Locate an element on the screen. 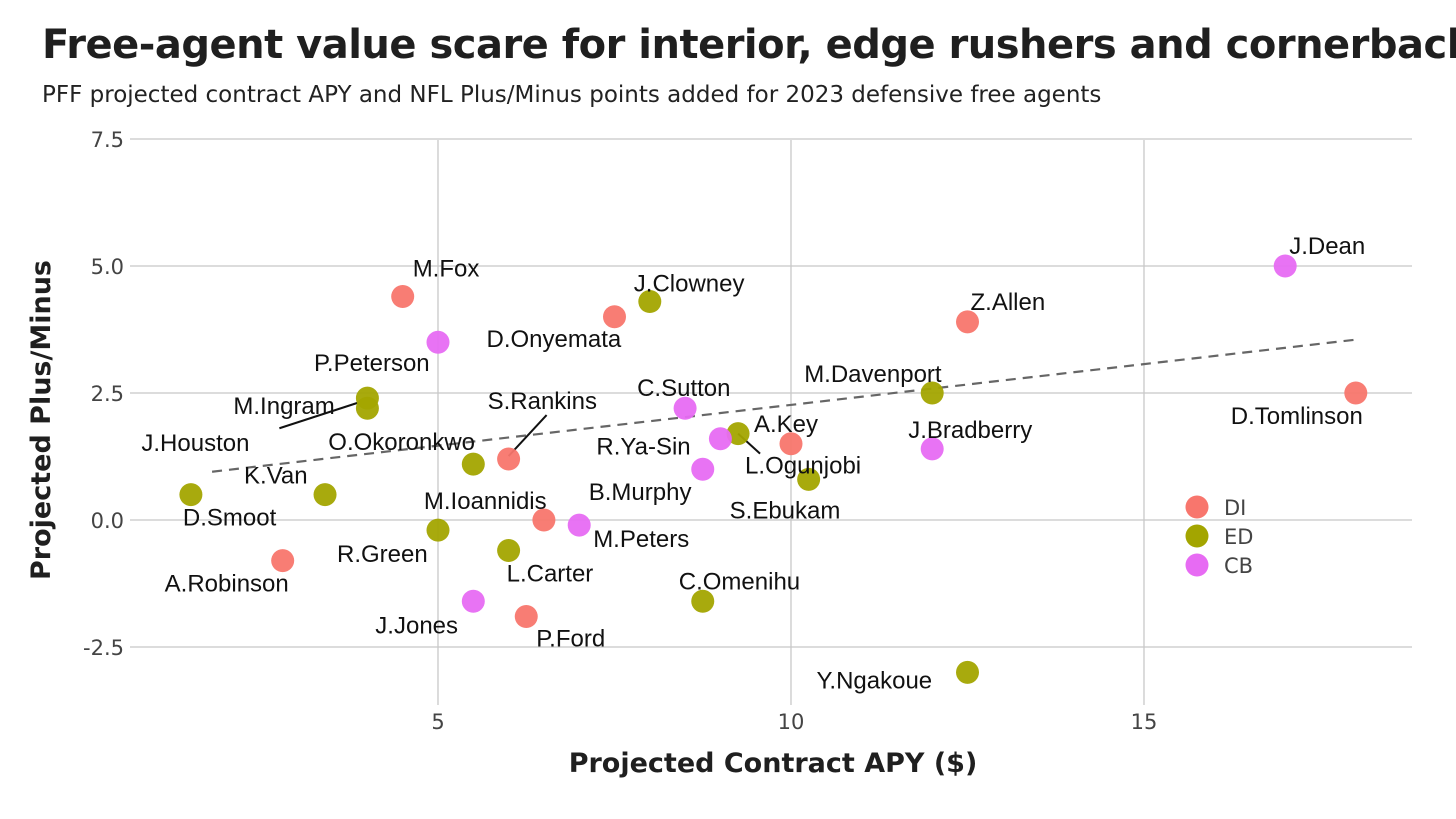 The image size is (1456, 819). point-j-bradberry is located at coordinates (932, 449).